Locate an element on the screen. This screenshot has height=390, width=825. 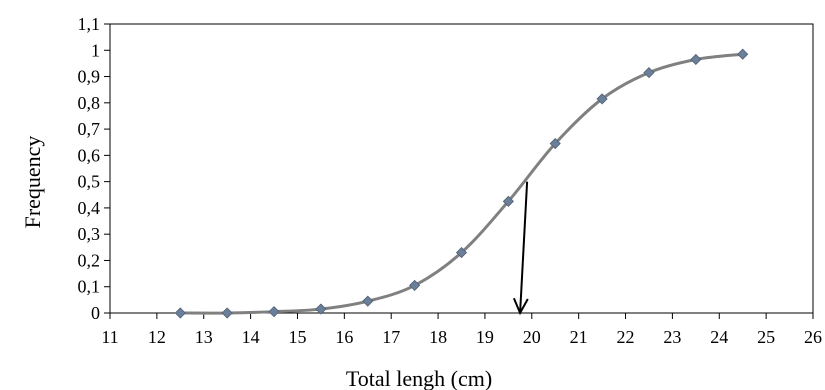
x-tick-label: 20 is located at coordinates (532, 337).